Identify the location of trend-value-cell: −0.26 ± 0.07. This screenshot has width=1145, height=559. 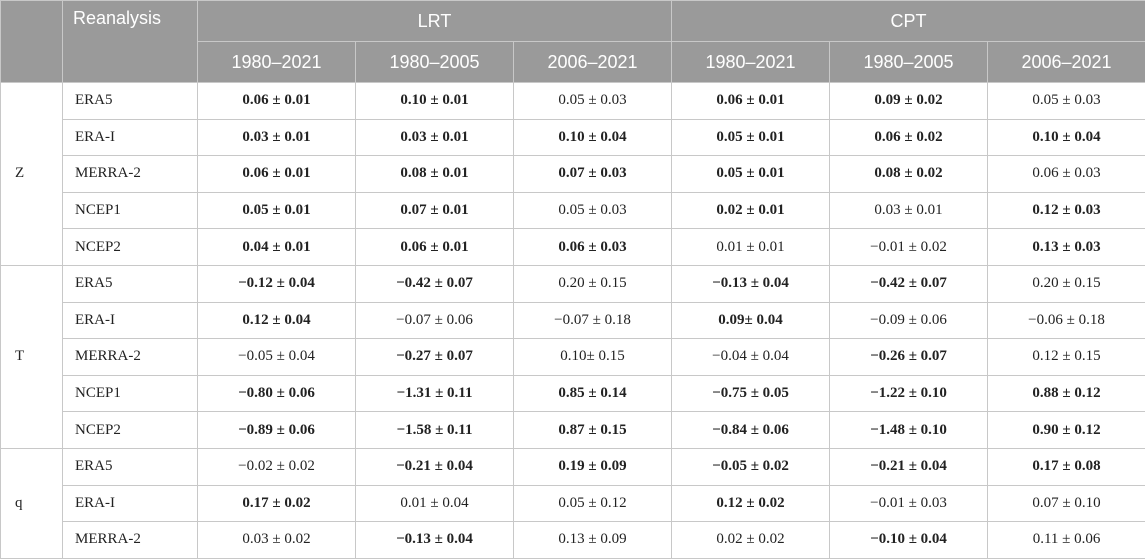
(909, 357).